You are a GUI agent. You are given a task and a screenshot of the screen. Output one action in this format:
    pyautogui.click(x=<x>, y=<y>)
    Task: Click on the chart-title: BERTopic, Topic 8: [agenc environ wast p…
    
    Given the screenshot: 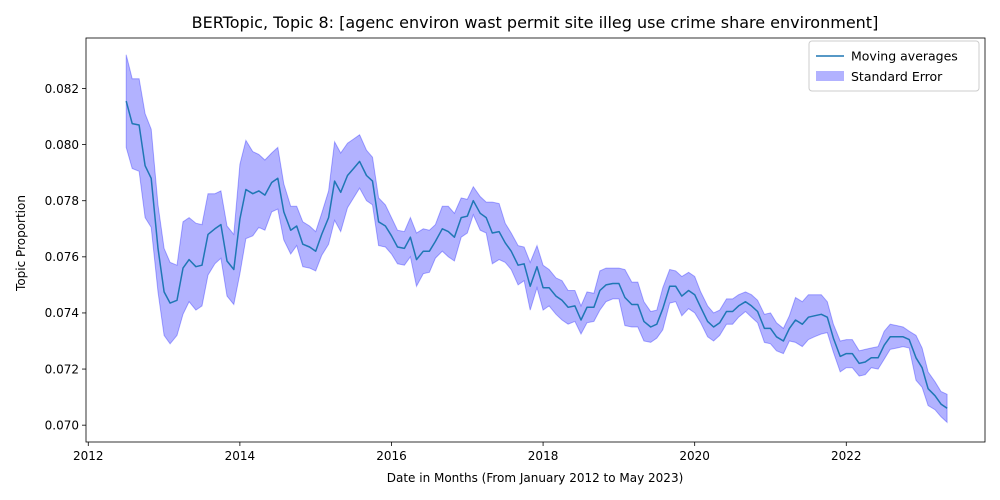 What is the action you would take?
    pyautogui.click(x=535, y=22)
    